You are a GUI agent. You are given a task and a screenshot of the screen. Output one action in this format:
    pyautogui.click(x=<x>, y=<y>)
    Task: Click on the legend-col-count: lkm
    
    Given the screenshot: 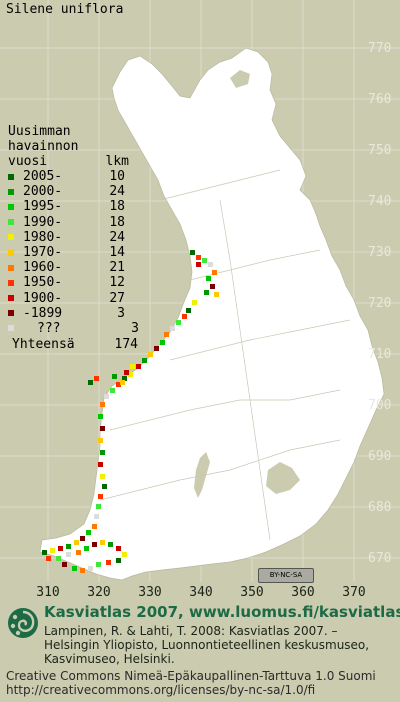 What is the action you would take?
    pyautogui.click(x=117, y=161)
    